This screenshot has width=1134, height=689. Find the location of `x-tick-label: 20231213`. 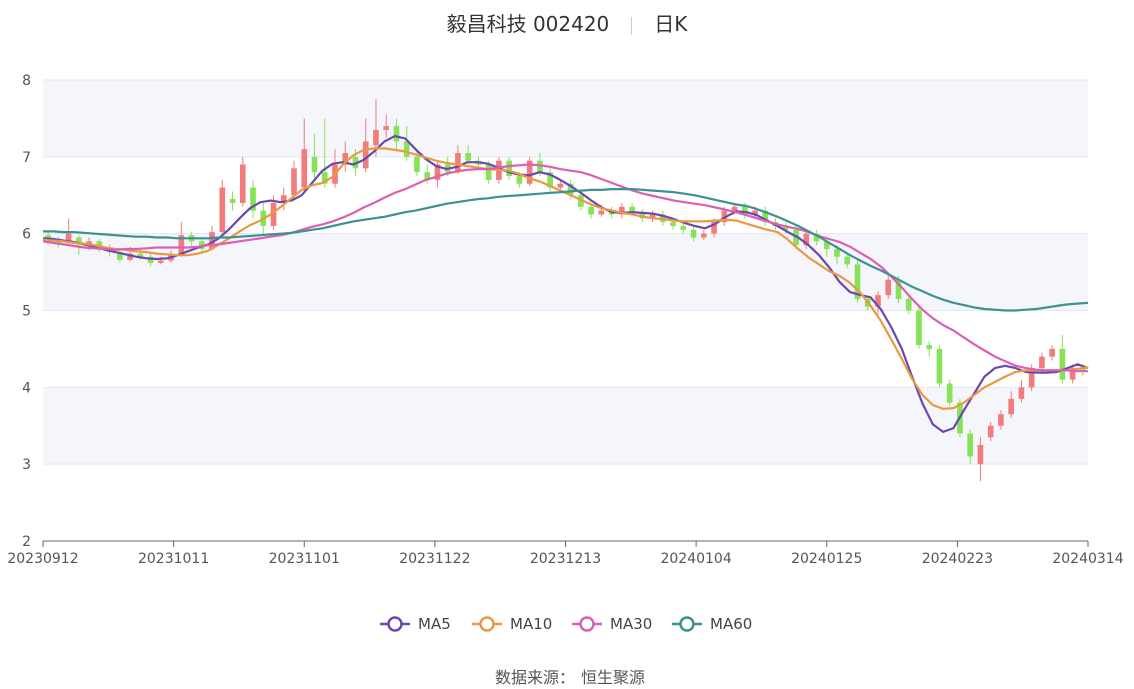

x-tick-label: 20231213 is located at coordinates (565, 559).